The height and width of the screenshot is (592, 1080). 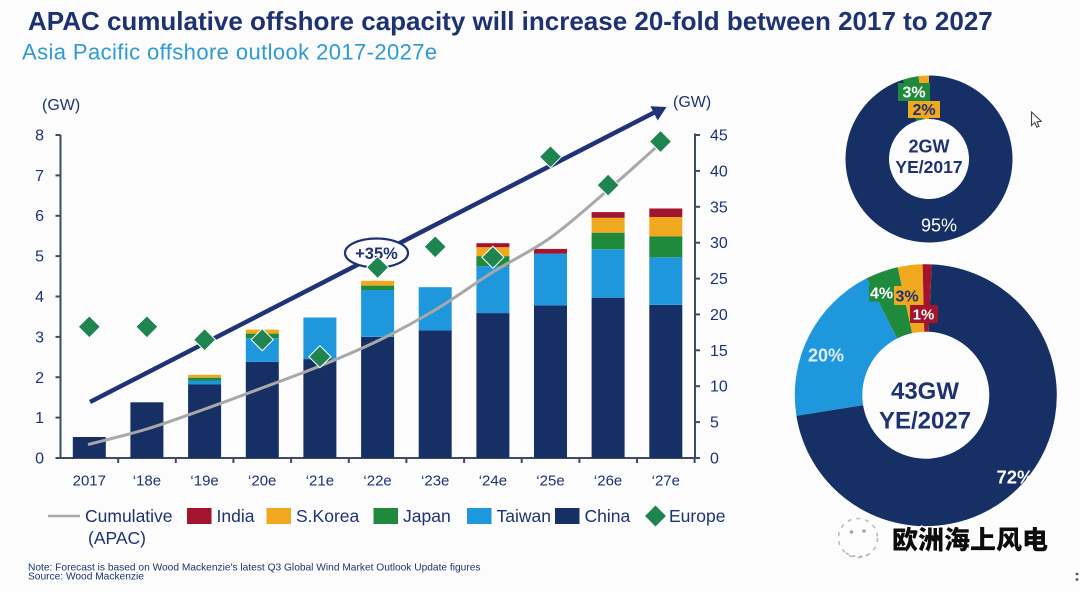 I want to click on svg-text: (APAC), so click(x=117, y=538).